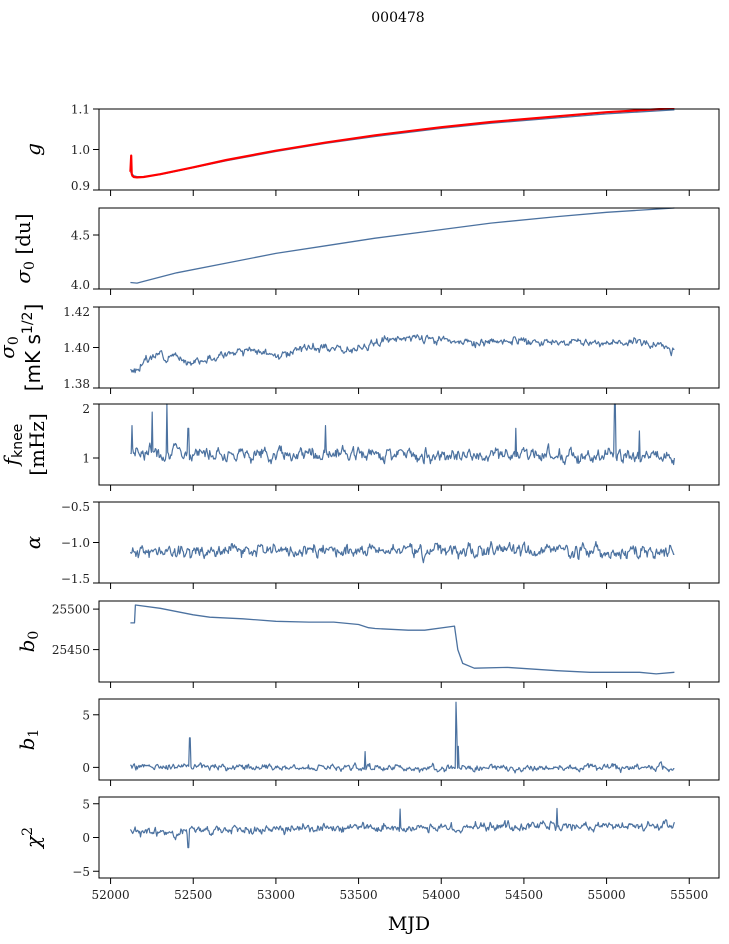 This screenshot has height=944, width=729. I want to click on axes-frame-g, so click(409, 149).